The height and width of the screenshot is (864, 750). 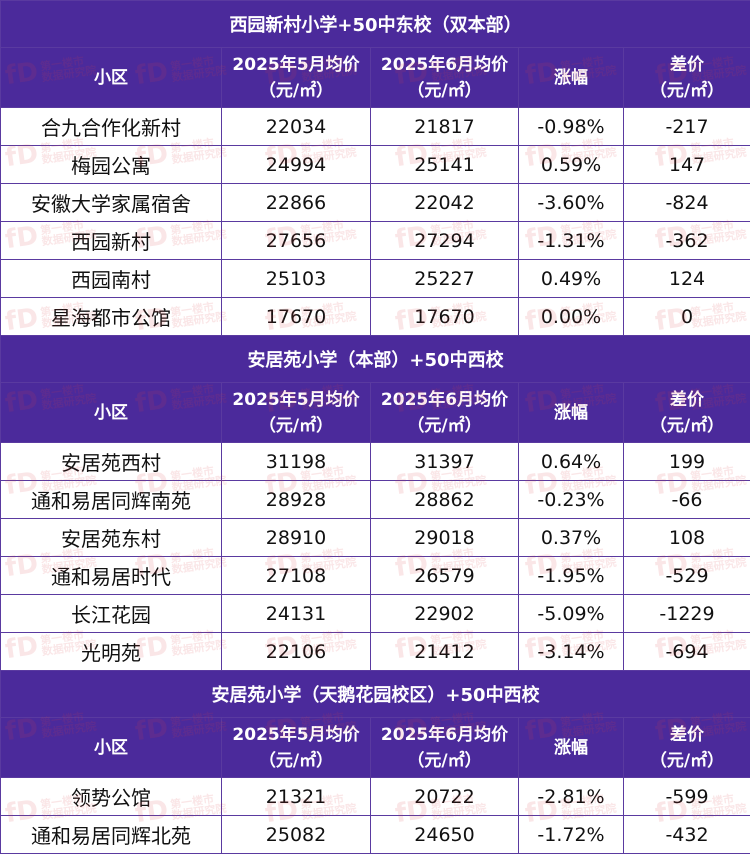 I want to click on may-price: 27656, so click(x=296, y=240).